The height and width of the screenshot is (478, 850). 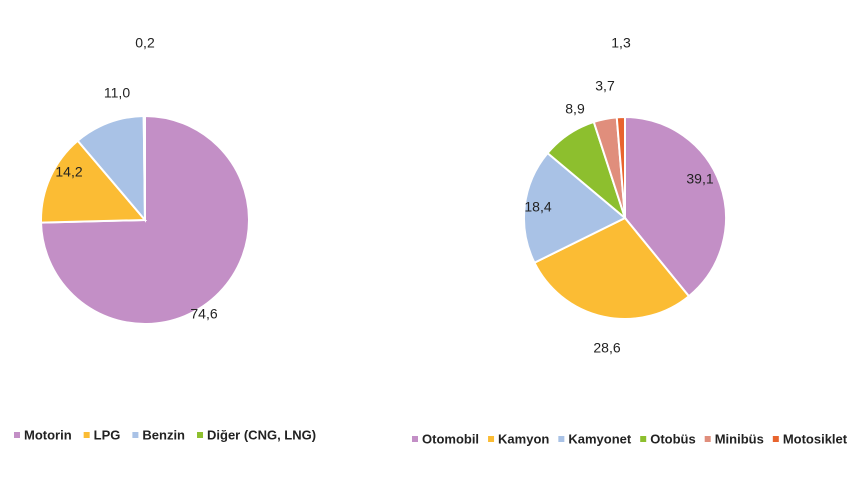 I want to click on legend-item-motorin: Motorin, so click(x=43, y=434).